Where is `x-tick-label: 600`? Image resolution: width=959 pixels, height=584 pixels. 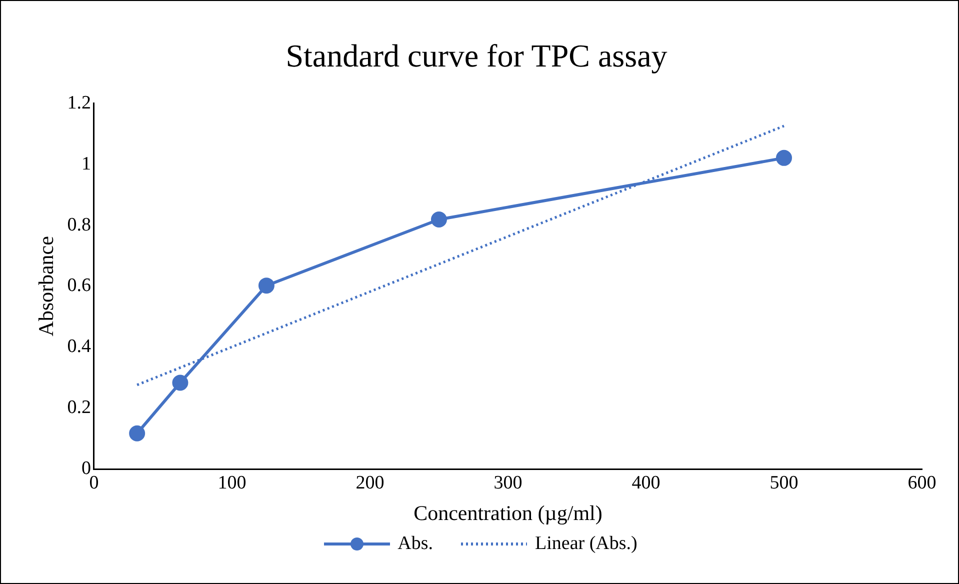 x-tick-label: 600 is located at coordinates (922, 483).